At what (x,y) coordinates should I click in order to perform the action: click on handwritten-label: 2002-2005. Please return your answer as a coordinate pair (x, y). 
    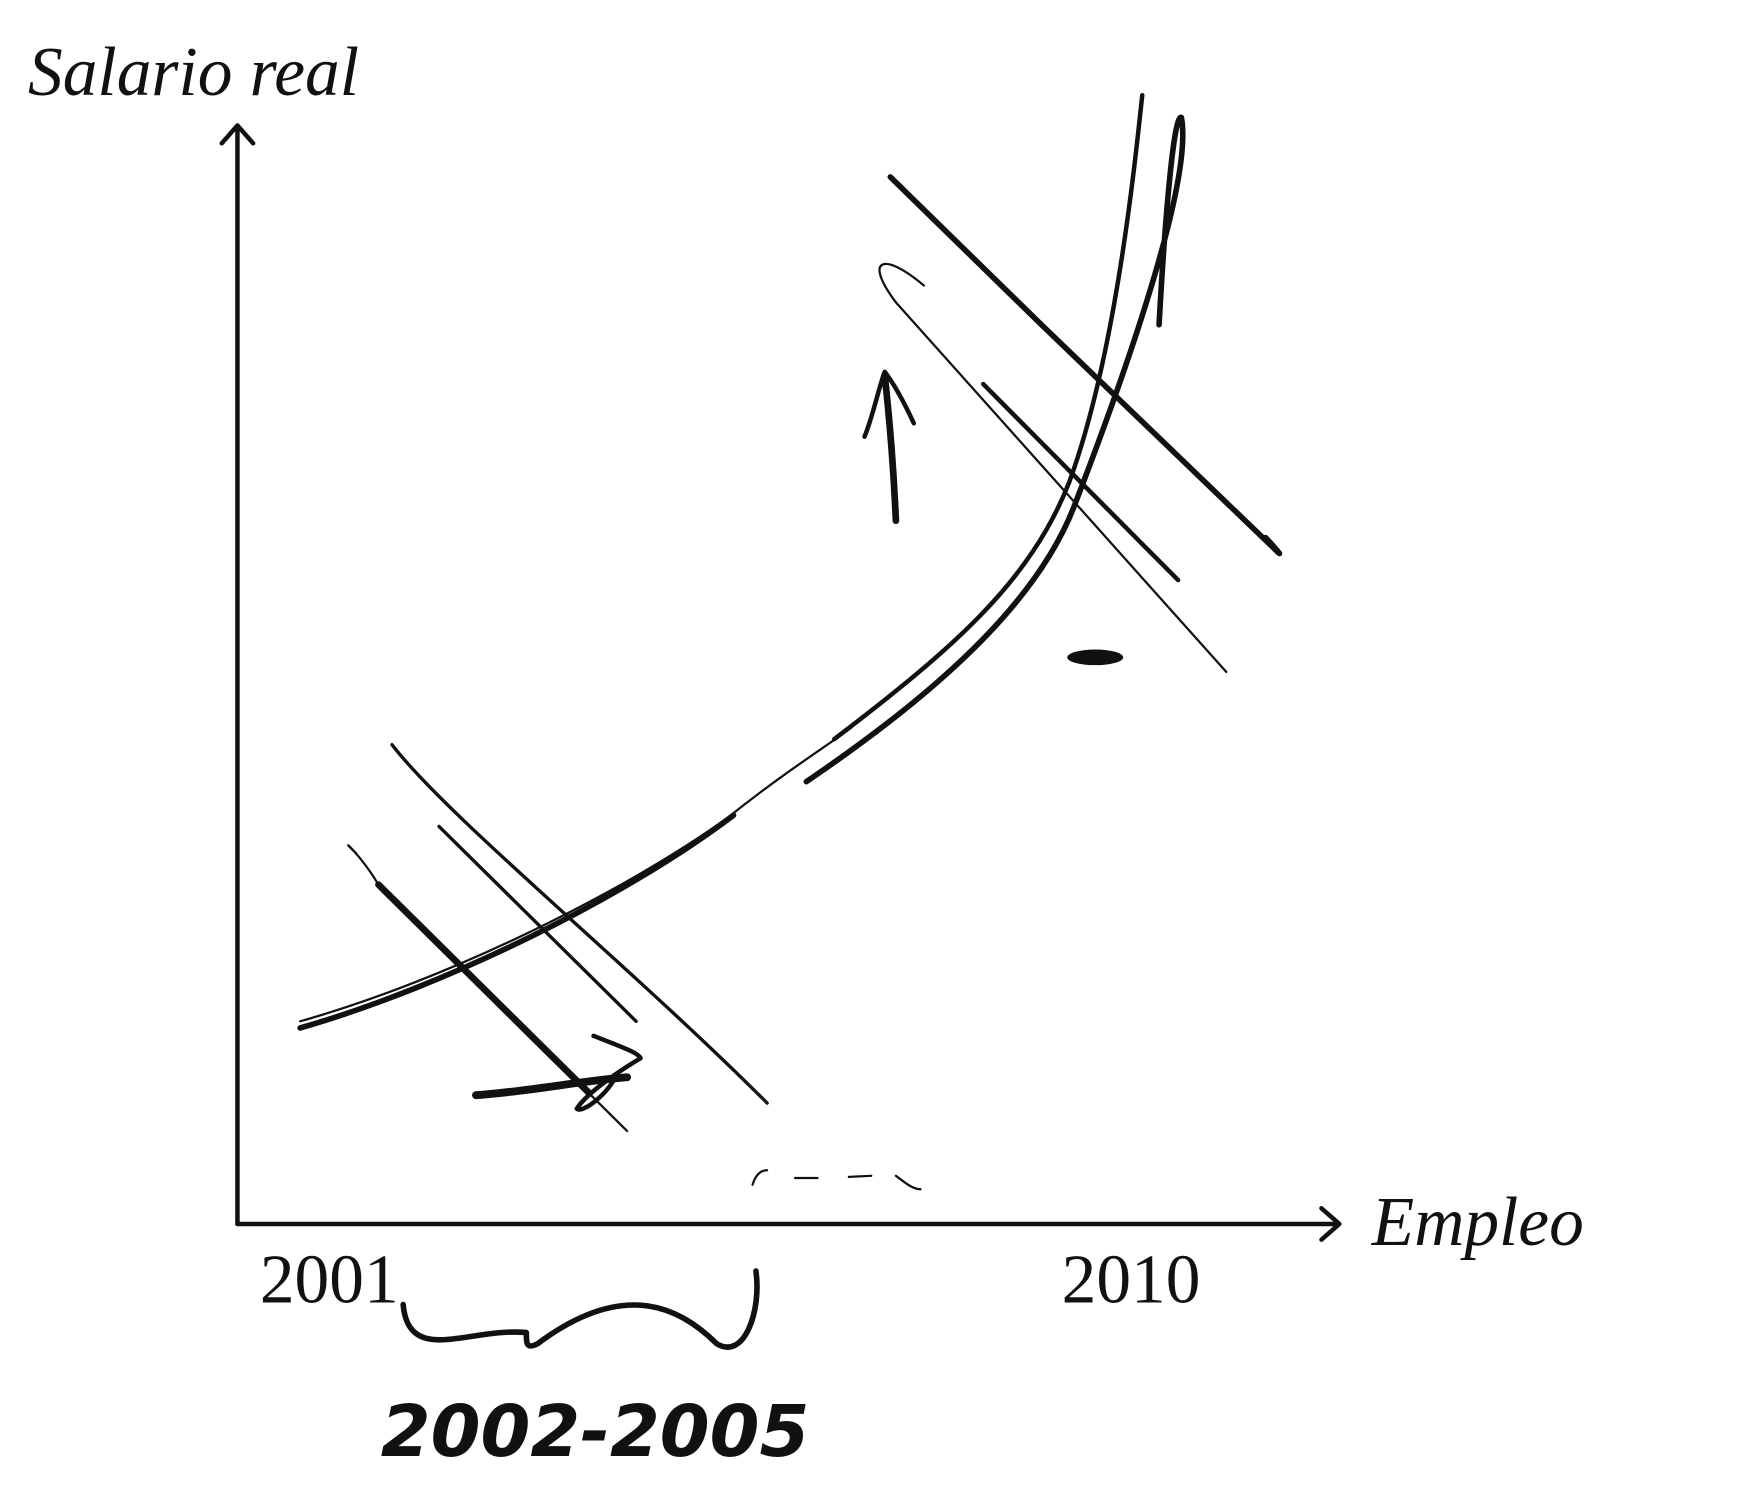
    Looking at the image, I should click on (595, 1431).